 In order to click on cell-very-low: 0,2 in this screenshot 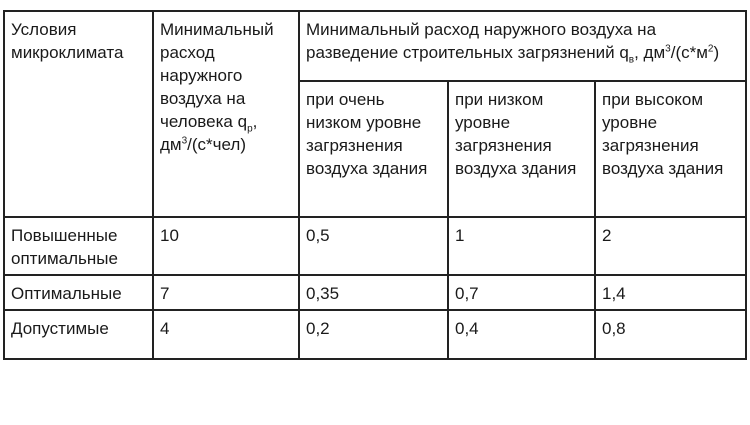, I will do `click(373, 334)`.